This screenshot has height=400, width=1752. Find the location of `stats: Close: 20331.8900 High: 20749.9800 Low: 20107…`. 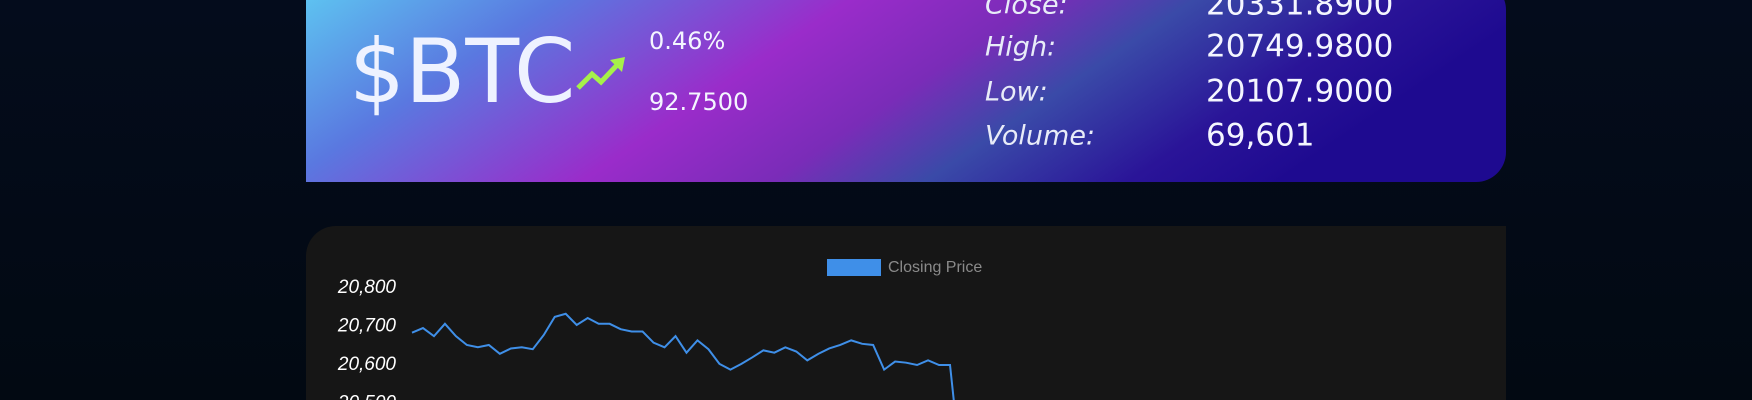

stats: Close: 20331.8900 High: 20749.9800 Low: 20107… is located at coordinates (1189, 77).